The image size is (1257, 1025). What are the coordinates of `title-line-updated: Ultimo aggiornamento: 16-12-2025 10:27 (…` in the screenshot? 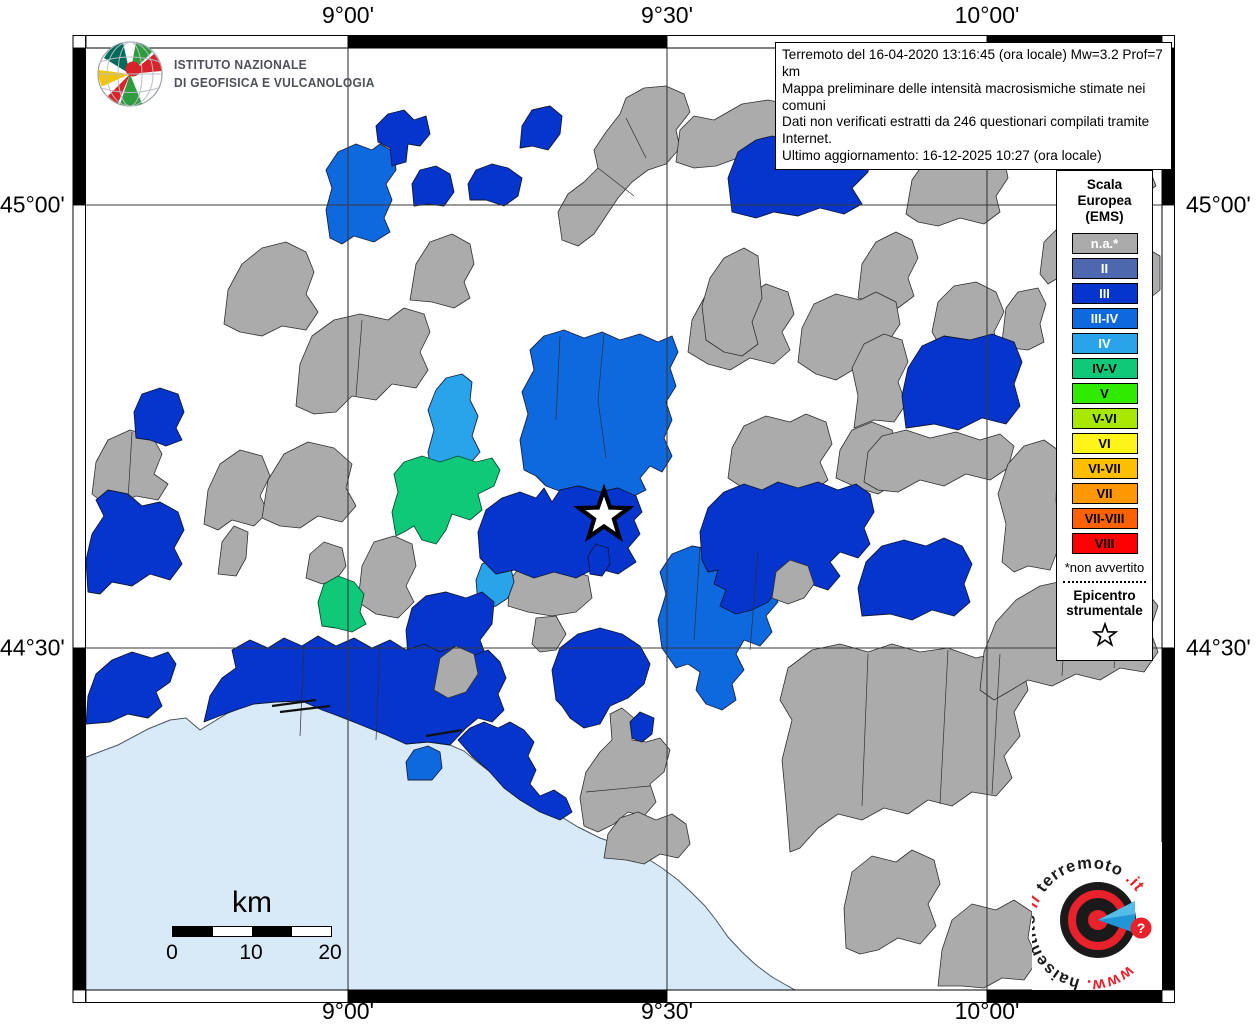 It's located at (942, 156).